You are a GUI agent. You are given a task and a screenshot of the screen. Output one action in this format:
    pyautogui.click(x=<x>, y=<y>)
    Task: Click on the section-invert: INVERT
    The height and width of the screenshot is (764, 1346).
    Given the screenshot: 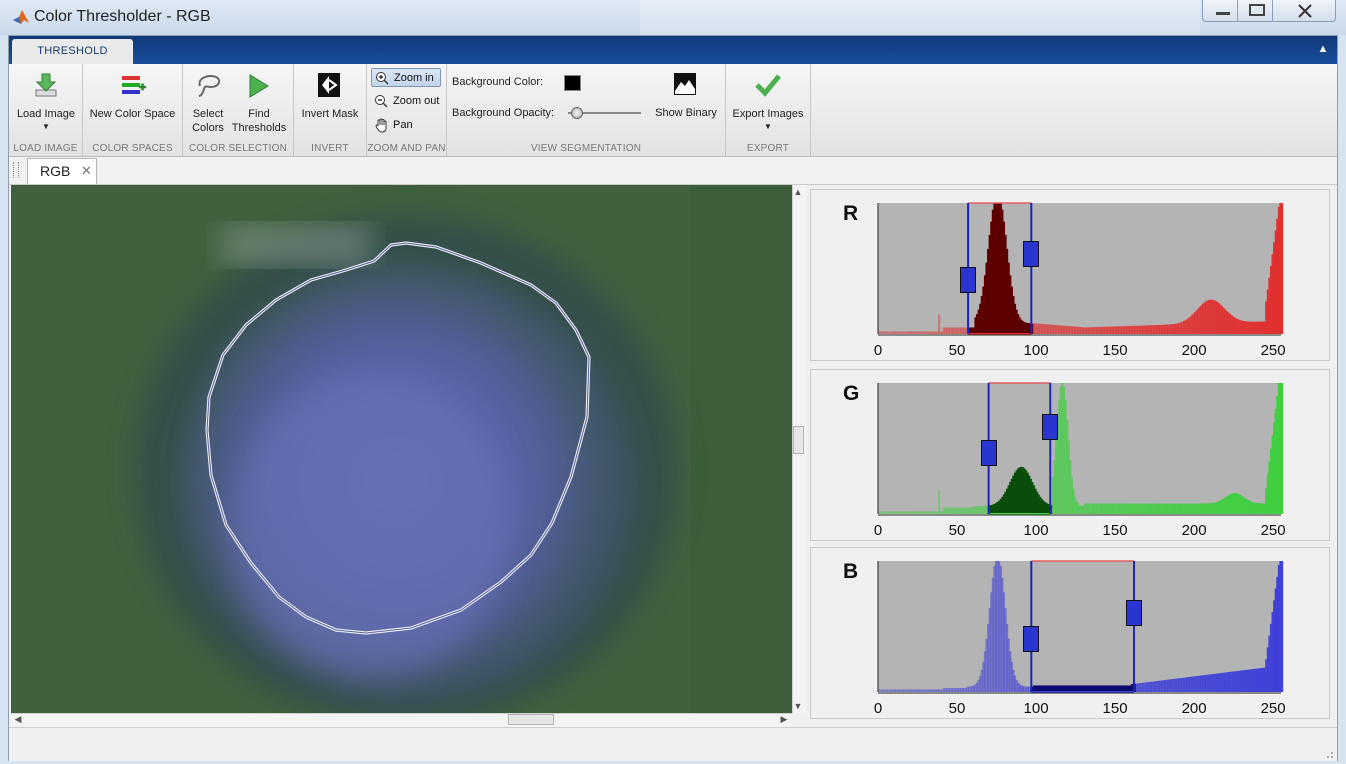 What is the action you would take?
    pyautogui.click(x=330, y=110)
    